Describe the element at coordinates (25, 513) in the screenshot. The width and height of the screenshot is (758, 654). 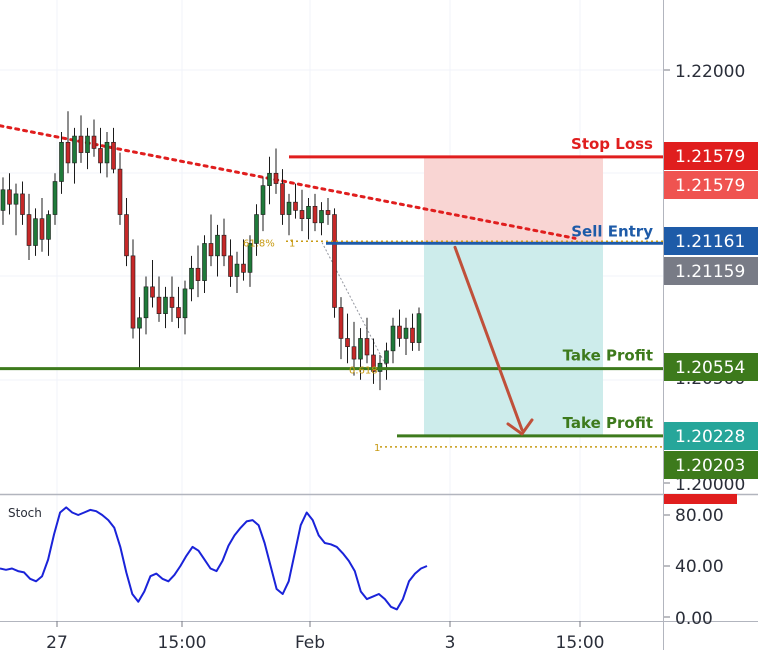
I see `stoch-label: Stoch` at that location.